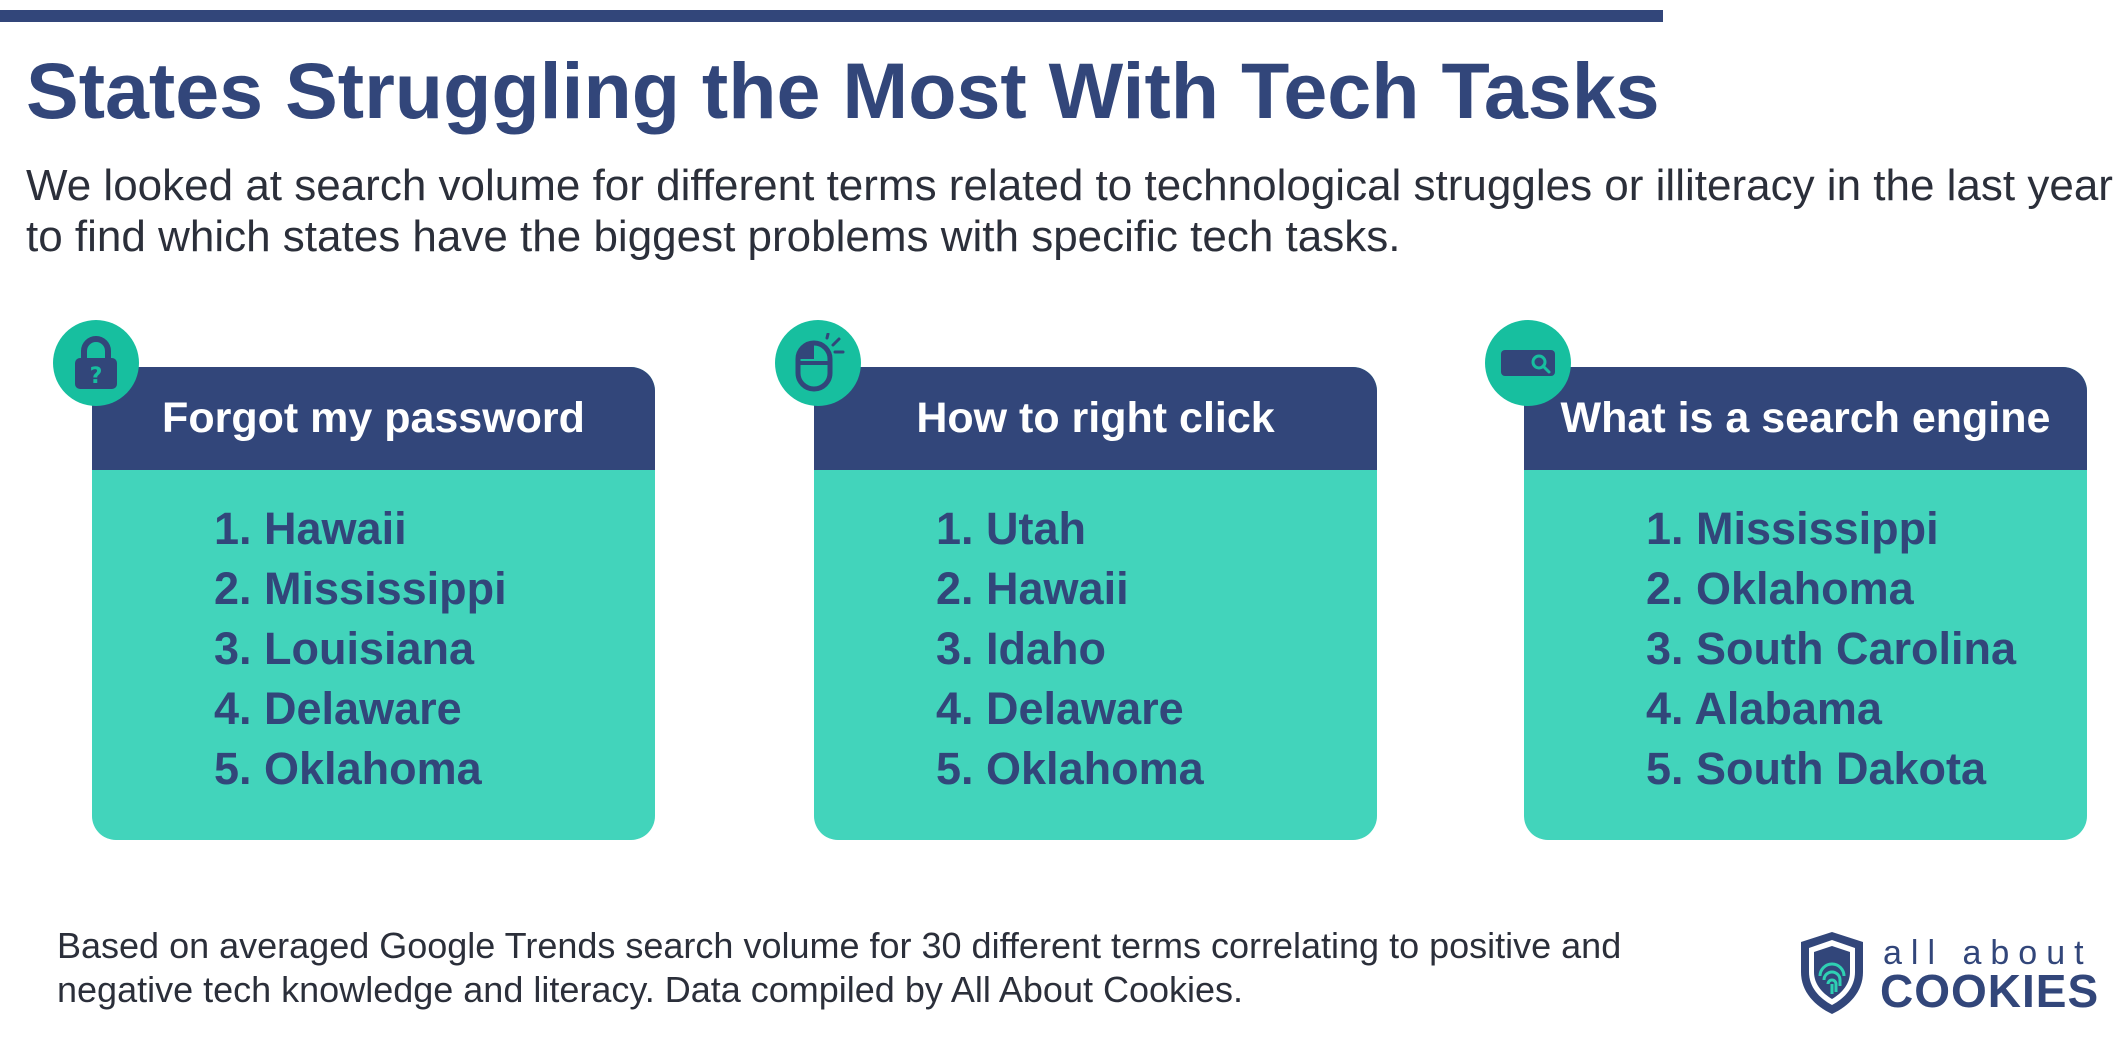 This screenshot has width=2125, height=1046. What do you see at coordinates (1011, 528) in the screenshot?
I see `list-item: 1. Utah` at bounding box center [1011, 528].